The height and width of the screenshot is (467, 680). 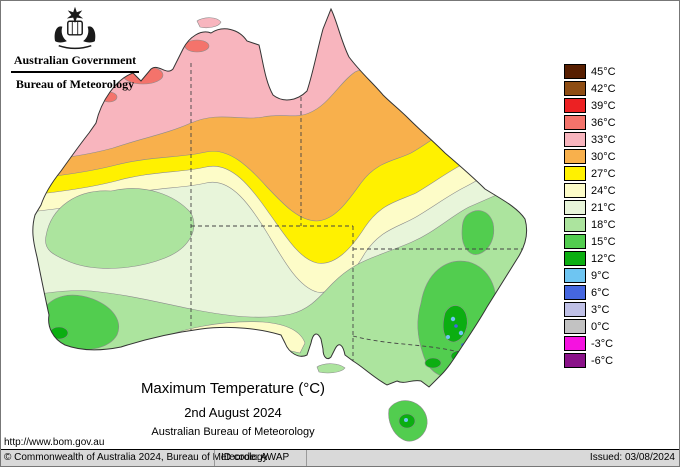 I want to click on coat-of-arms-icon, so click(x=75, y=28).